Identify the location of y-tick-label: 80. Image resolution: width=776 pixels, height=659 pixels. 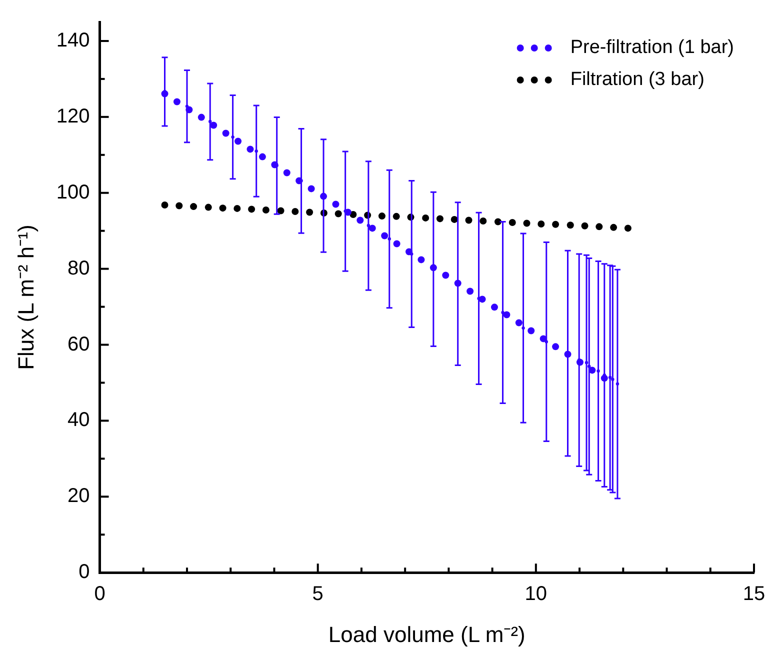
(79, 268).